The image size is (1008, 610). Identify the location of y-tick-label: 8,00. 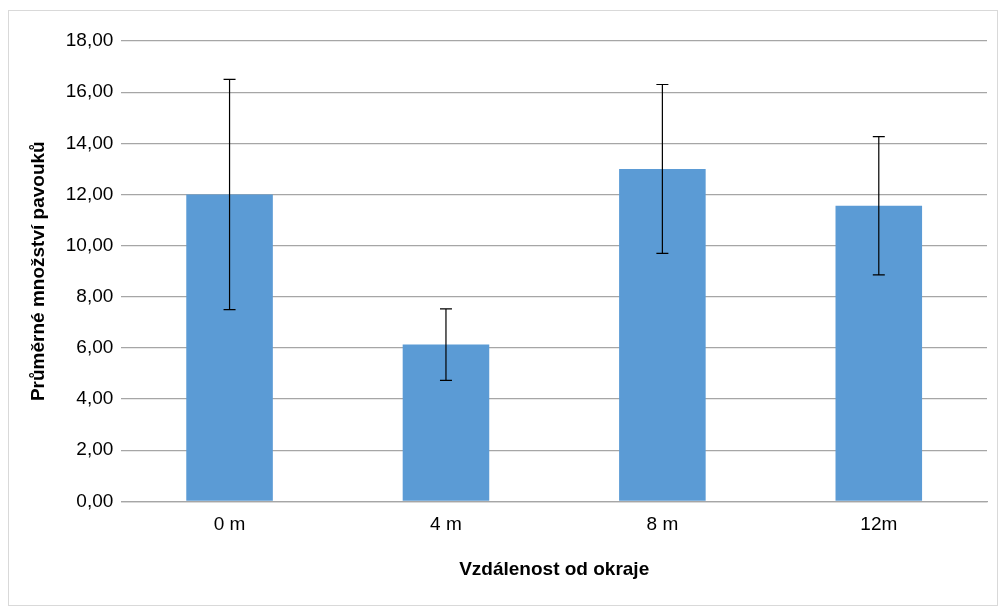
(95, 296).